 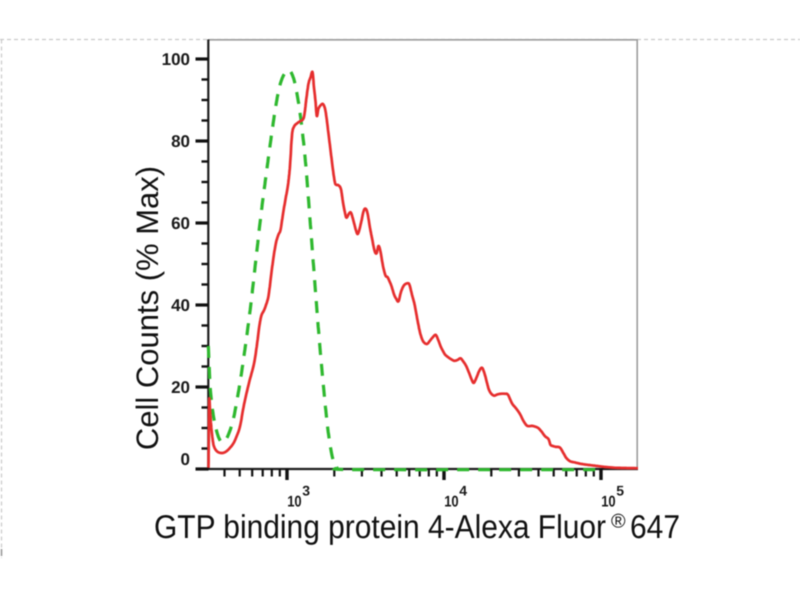 I want to click on svg-text: 0, so click(x=185, y=459).